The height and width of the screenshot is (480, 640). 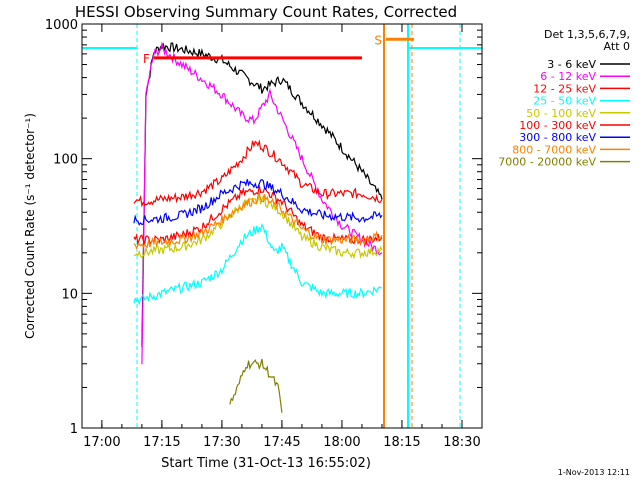 I want to click on x-axis-label: Start Time (31-Oct-13 16:55:02), so click(x=266, y=463).